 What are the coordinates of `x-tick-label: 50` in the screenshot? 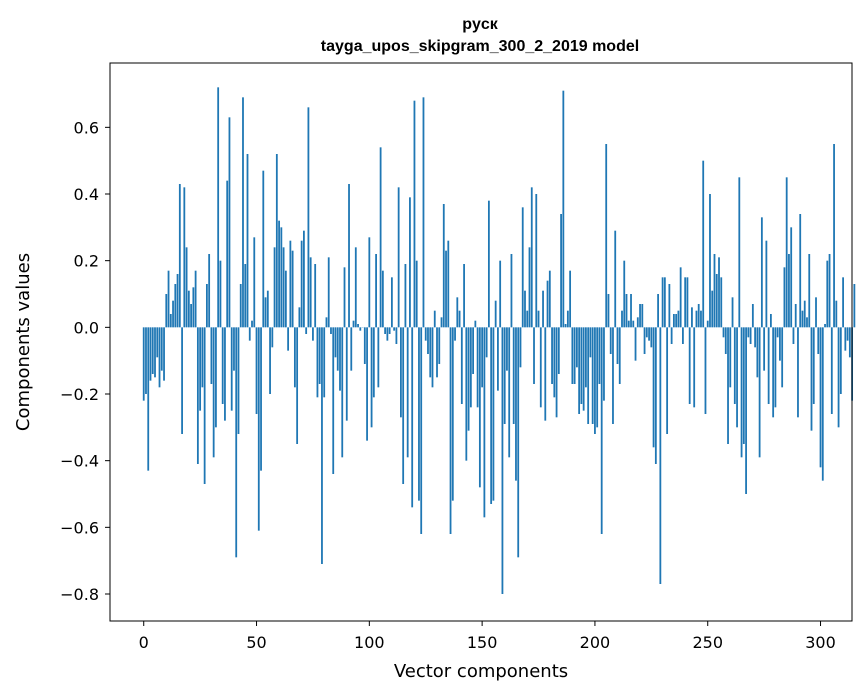 It's located at (256, 642).